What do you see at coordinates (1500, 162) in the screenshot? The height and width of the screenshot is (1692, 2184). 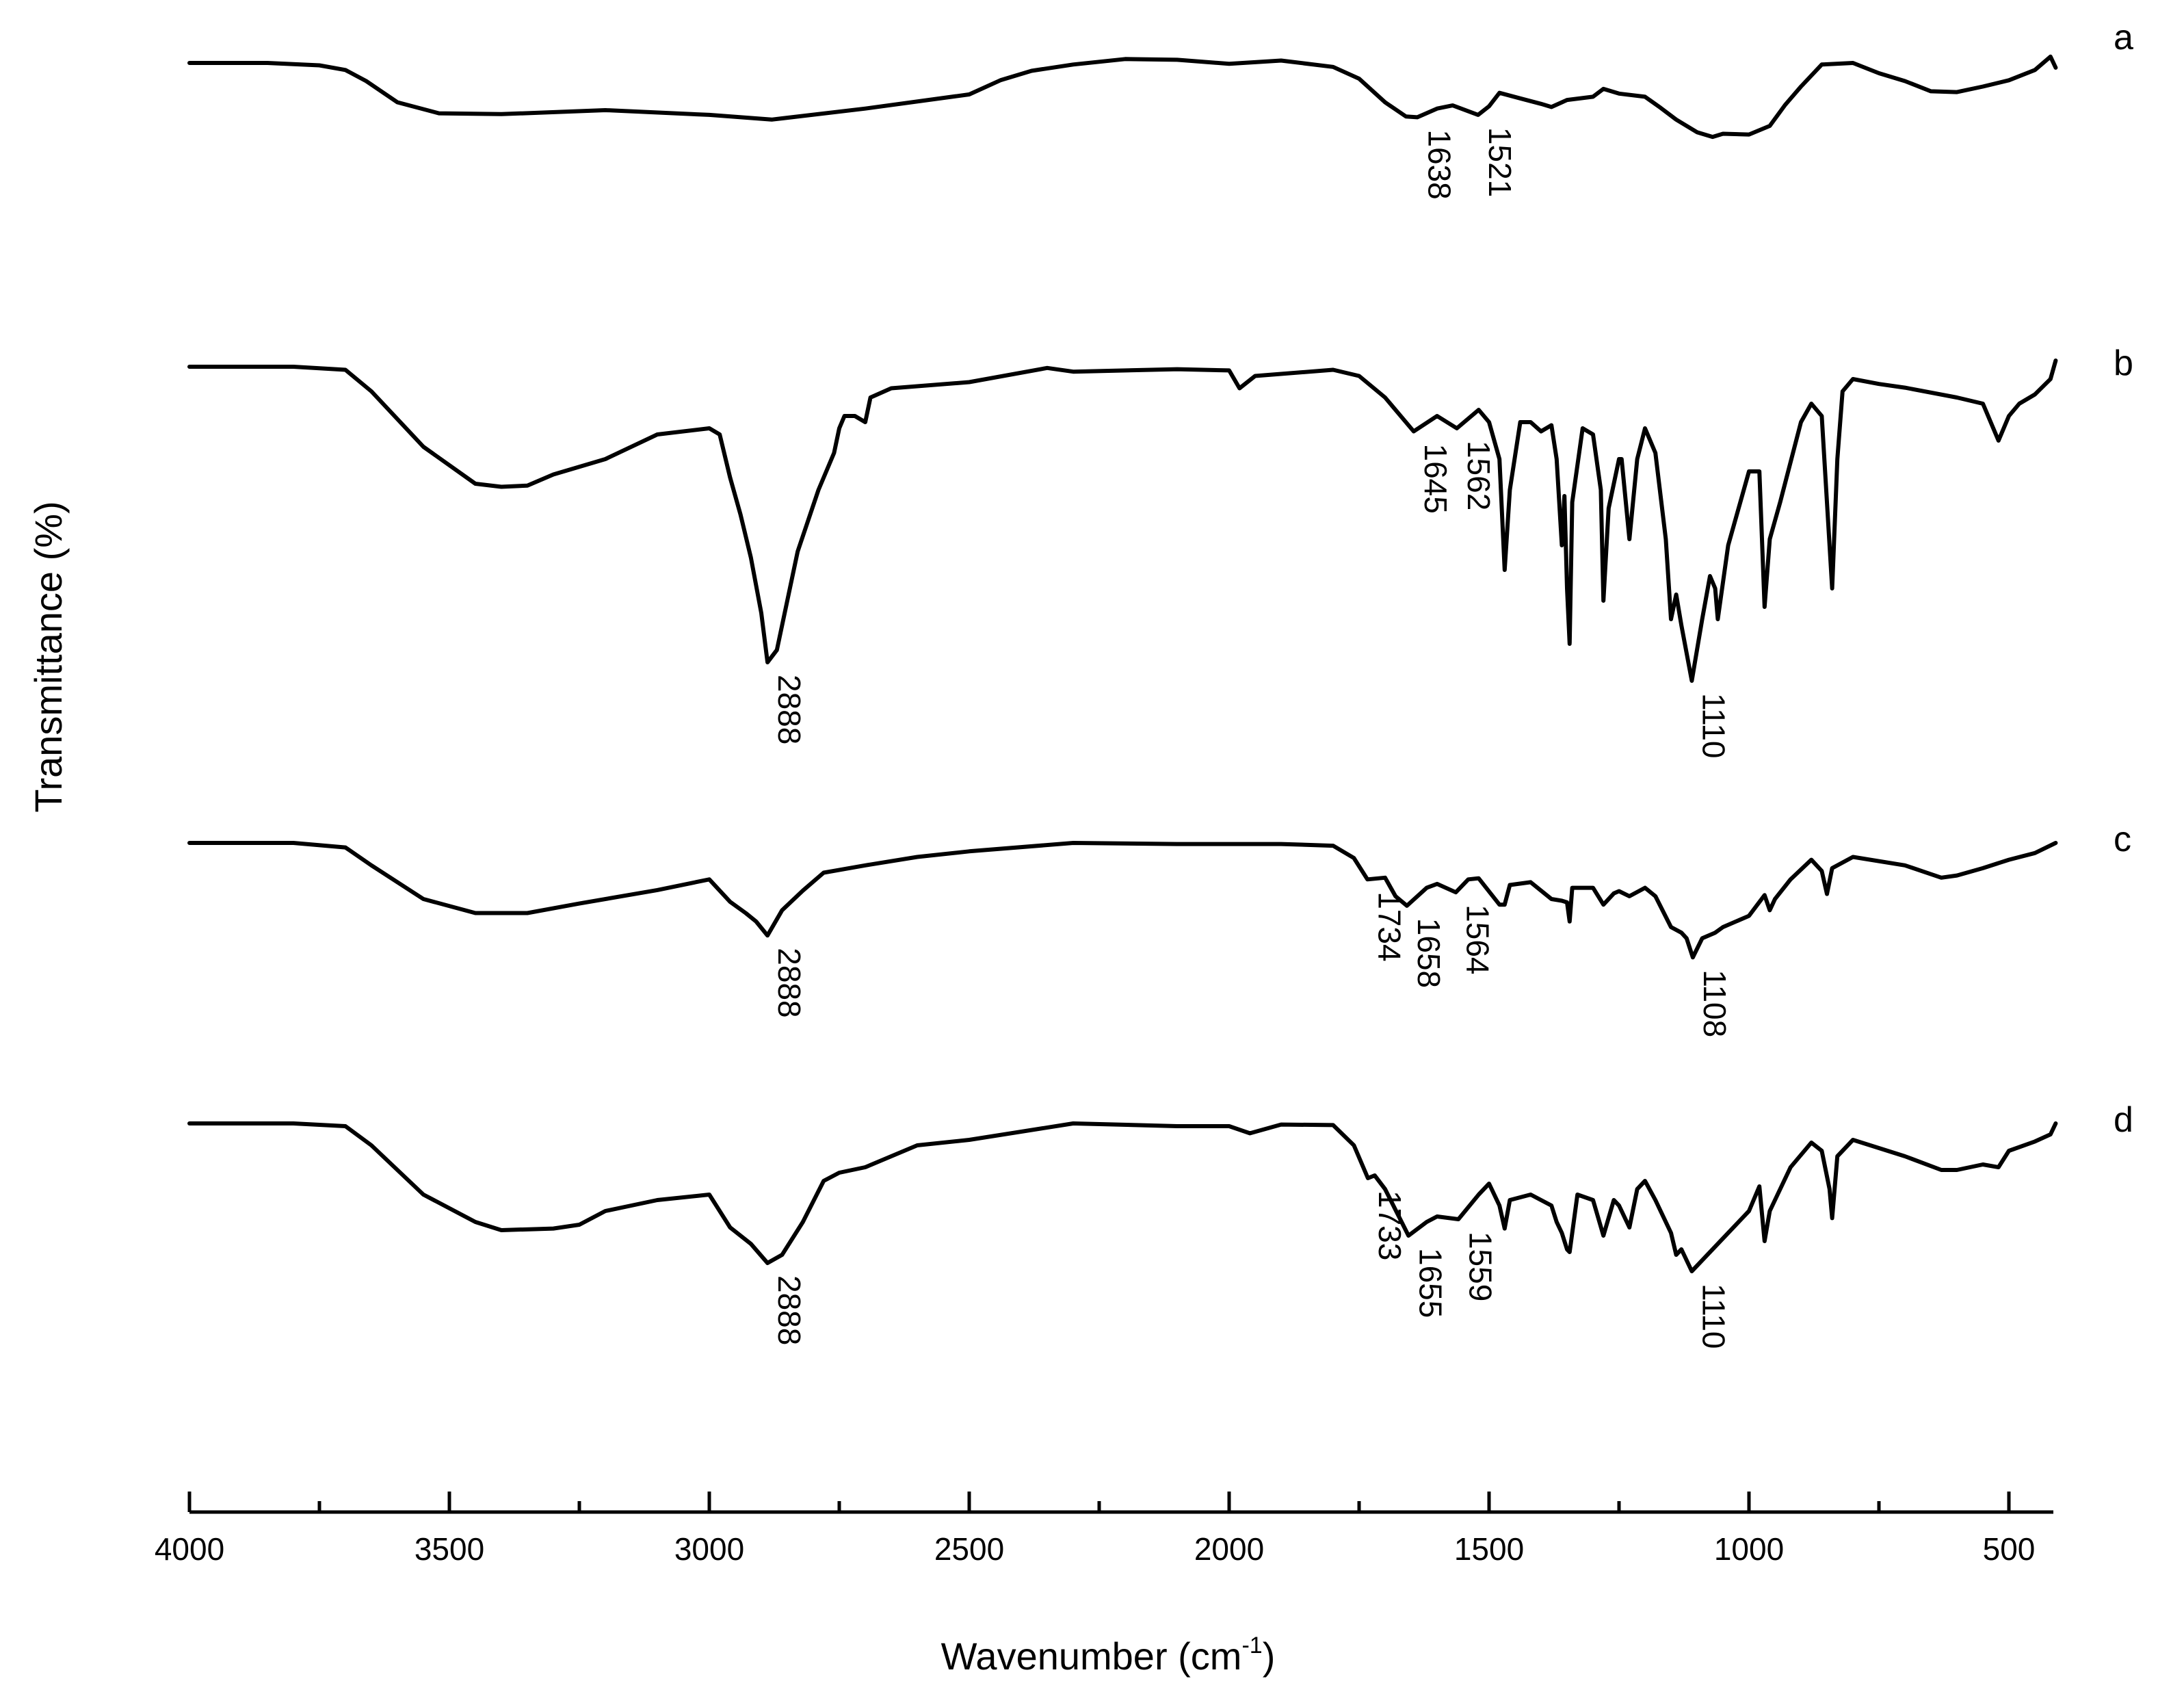 I see `peak-label-a-1521: 1521` at bounding box center [1500, 162].